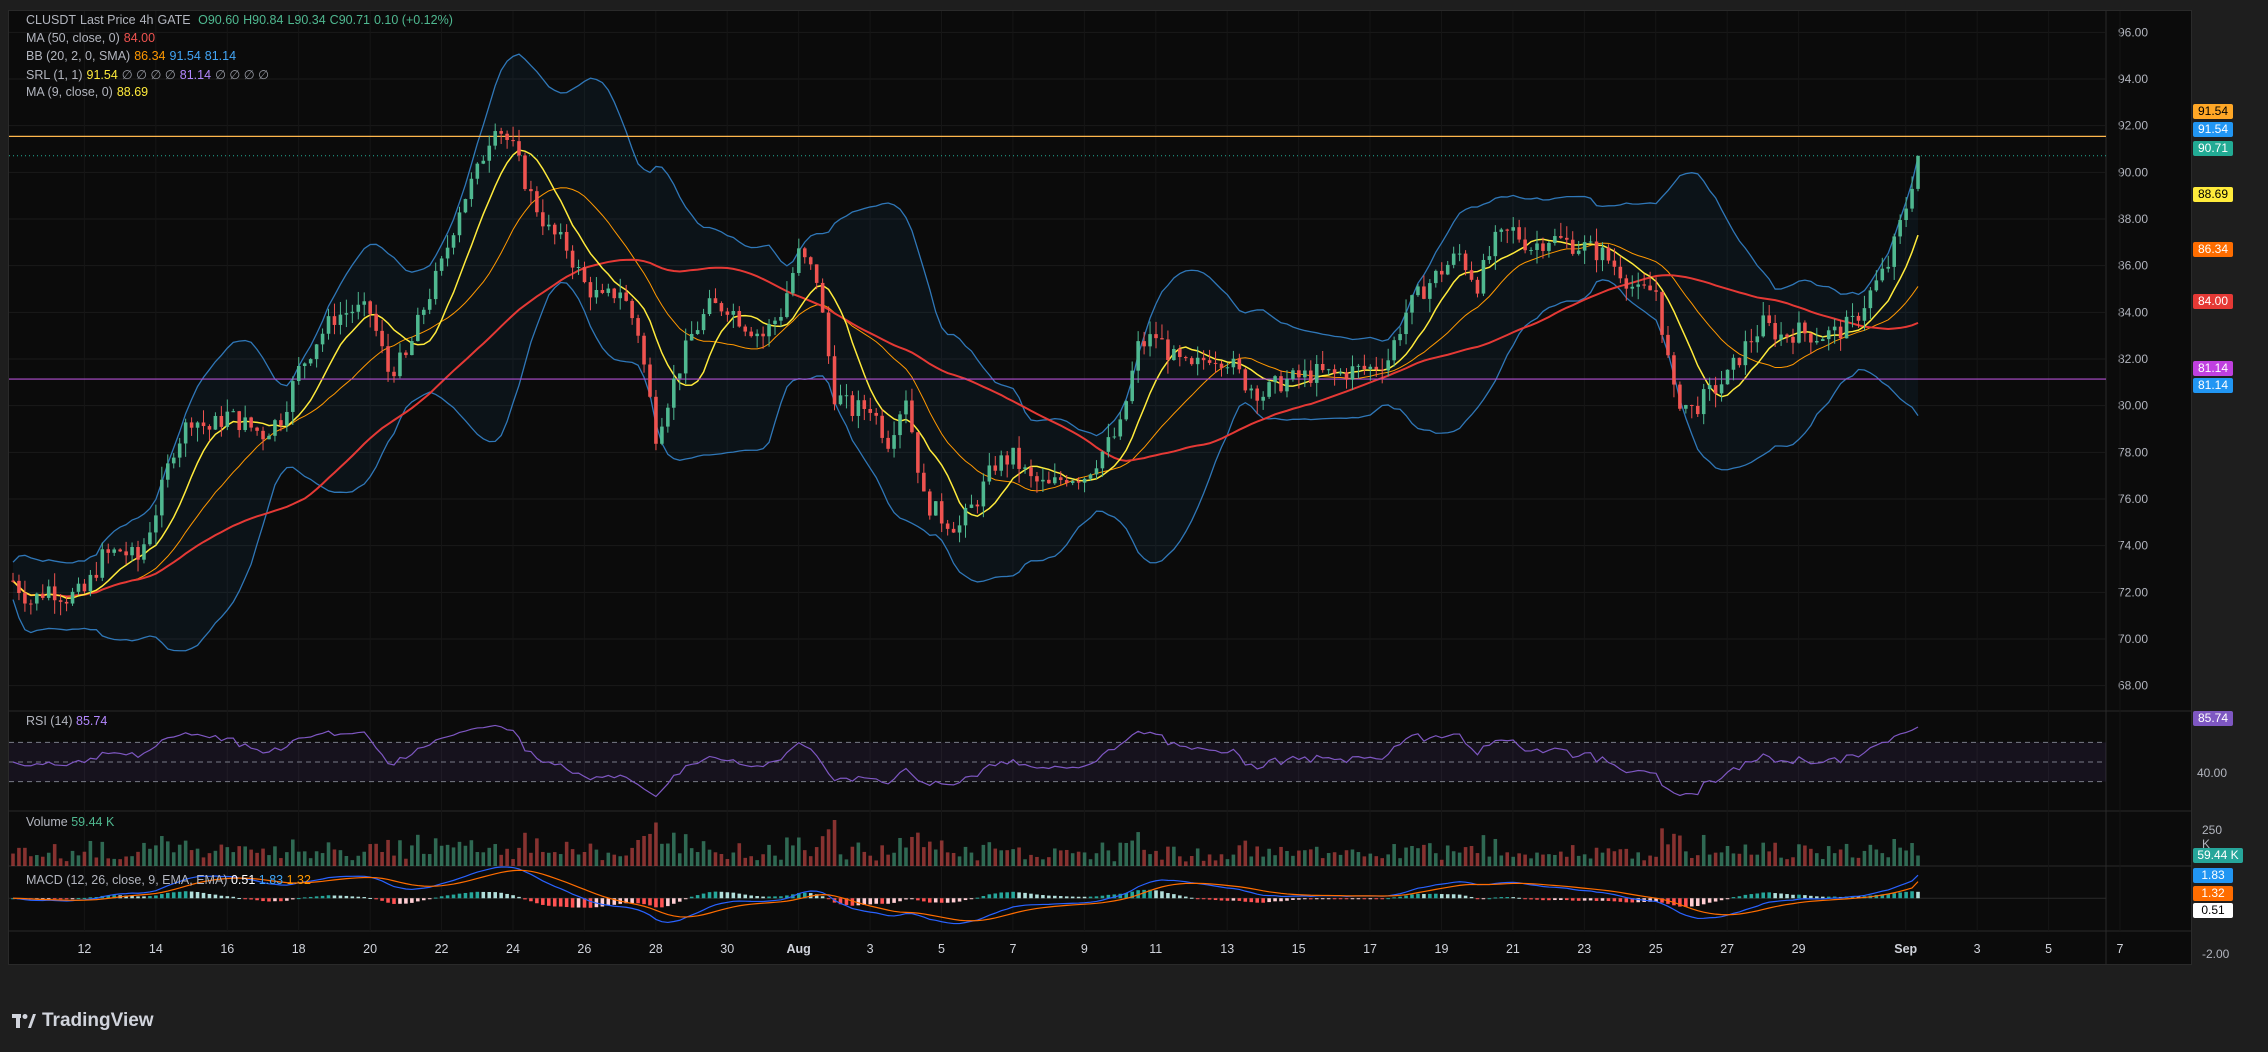  I want to click on srl-empties2: ∅ ∅ ∅ ∅, so click(242, 75).